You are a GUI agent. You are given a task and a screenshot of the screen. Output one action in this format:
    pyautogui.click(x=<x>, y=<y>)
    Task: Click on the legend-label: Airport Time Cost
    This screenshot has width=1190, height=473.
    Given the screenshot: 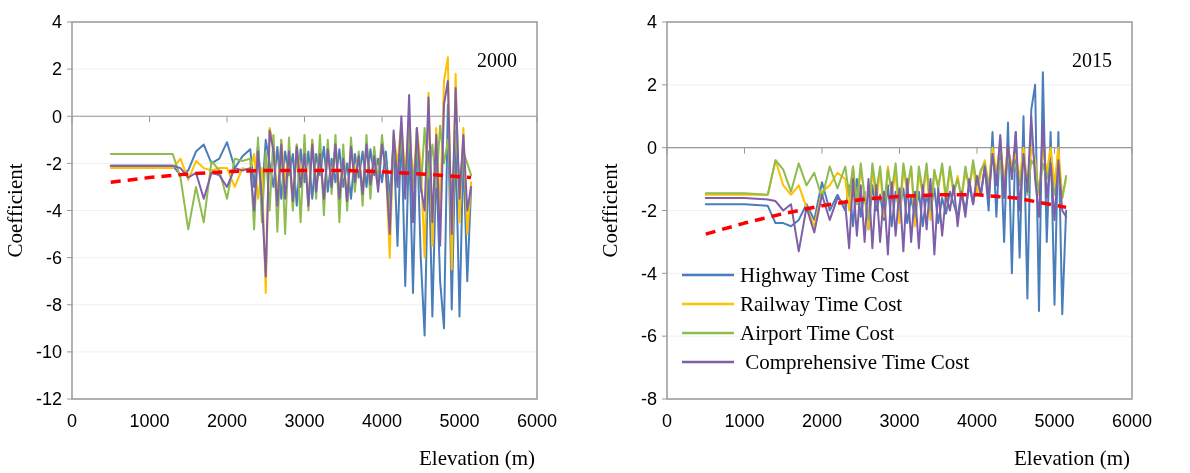 What is the action you would take?
    pyautogui.click(x=817, y=333)
    